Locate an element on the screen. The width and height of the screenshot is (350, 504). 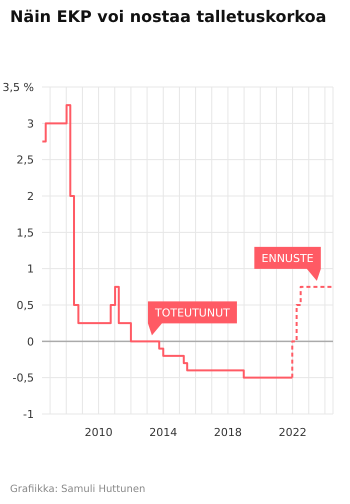
text: Grafiikka: Samuli Huttunen is located at coordinates (78, 489).